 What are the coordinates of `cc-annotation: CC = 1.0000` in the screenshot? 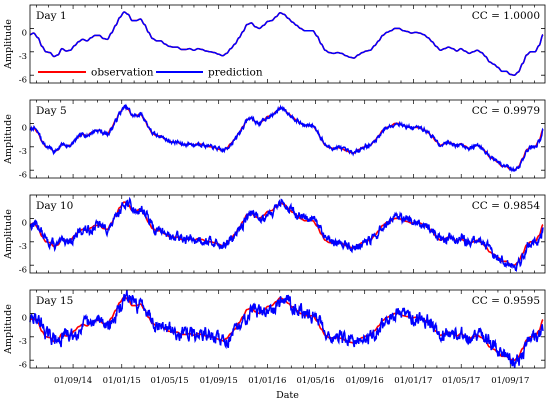 It's located at (506, 16).